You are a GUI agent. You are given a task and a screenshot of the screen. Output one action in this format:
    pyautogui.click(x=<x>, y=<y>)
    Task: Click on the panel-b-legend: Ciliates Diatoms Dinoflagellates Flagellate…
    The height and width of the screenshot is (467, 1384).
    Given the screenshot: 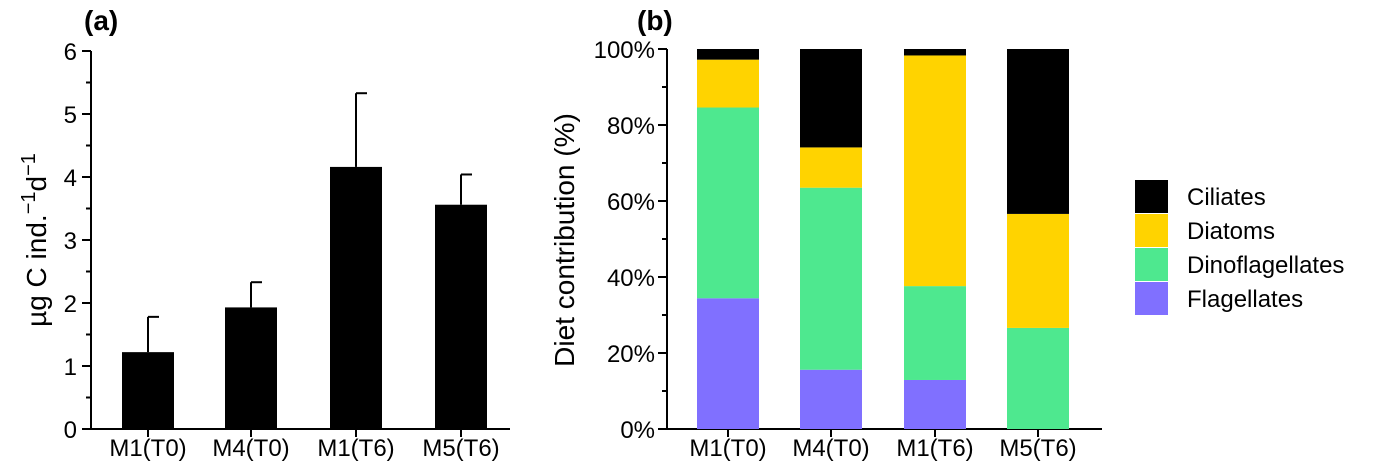 What is the action you would take?
    pyautogui.click(x=1239, y=247)
    